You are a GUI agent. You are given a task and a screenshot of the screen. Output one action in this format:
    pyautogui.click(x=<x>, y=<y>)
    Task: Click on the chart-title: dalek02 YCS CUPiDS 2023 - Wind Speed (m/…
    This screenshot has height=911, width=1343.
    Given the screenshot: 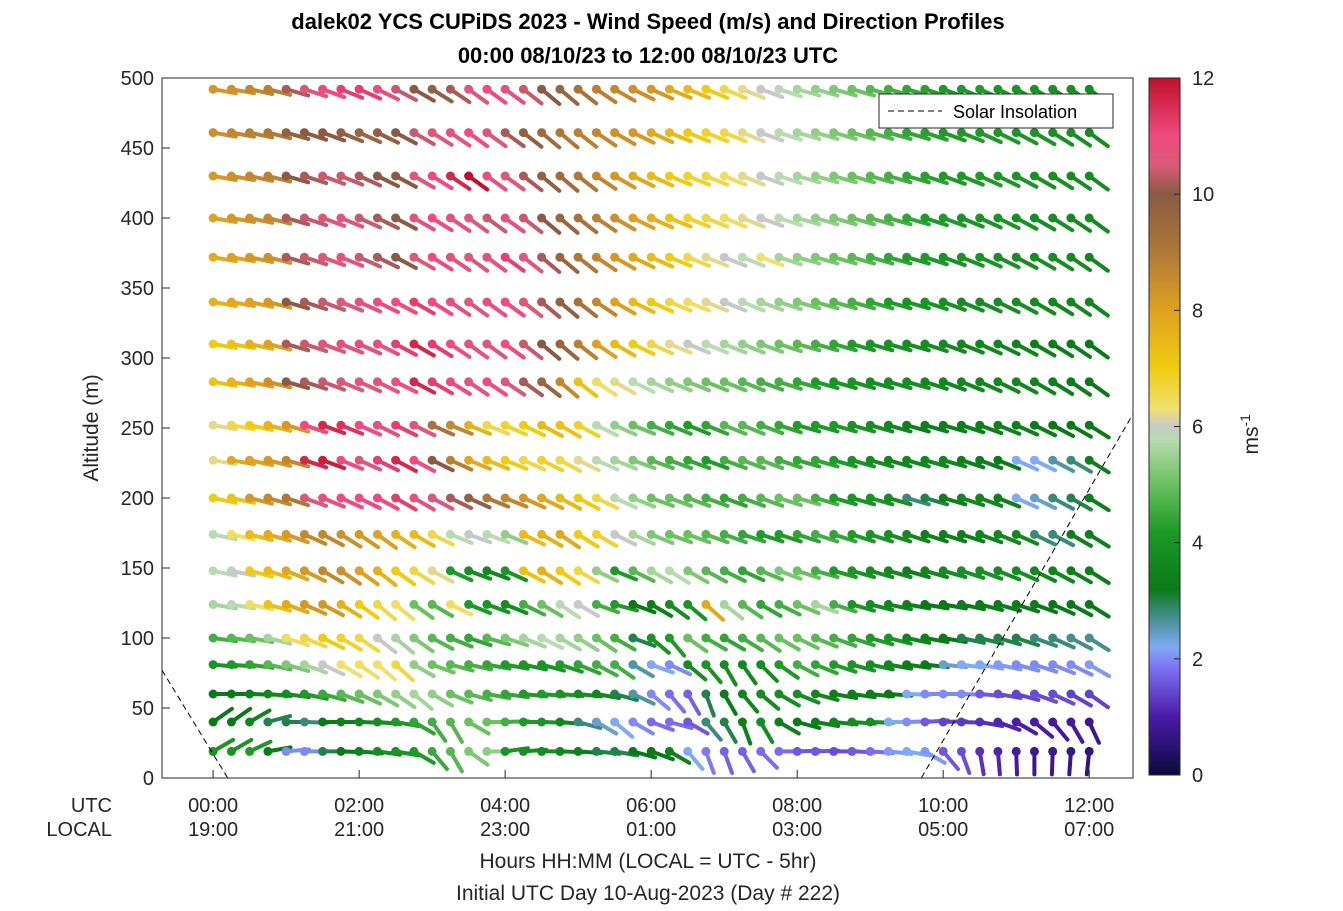 What is the action you would take?
    pyautogui.click(x=647, y=21)
    